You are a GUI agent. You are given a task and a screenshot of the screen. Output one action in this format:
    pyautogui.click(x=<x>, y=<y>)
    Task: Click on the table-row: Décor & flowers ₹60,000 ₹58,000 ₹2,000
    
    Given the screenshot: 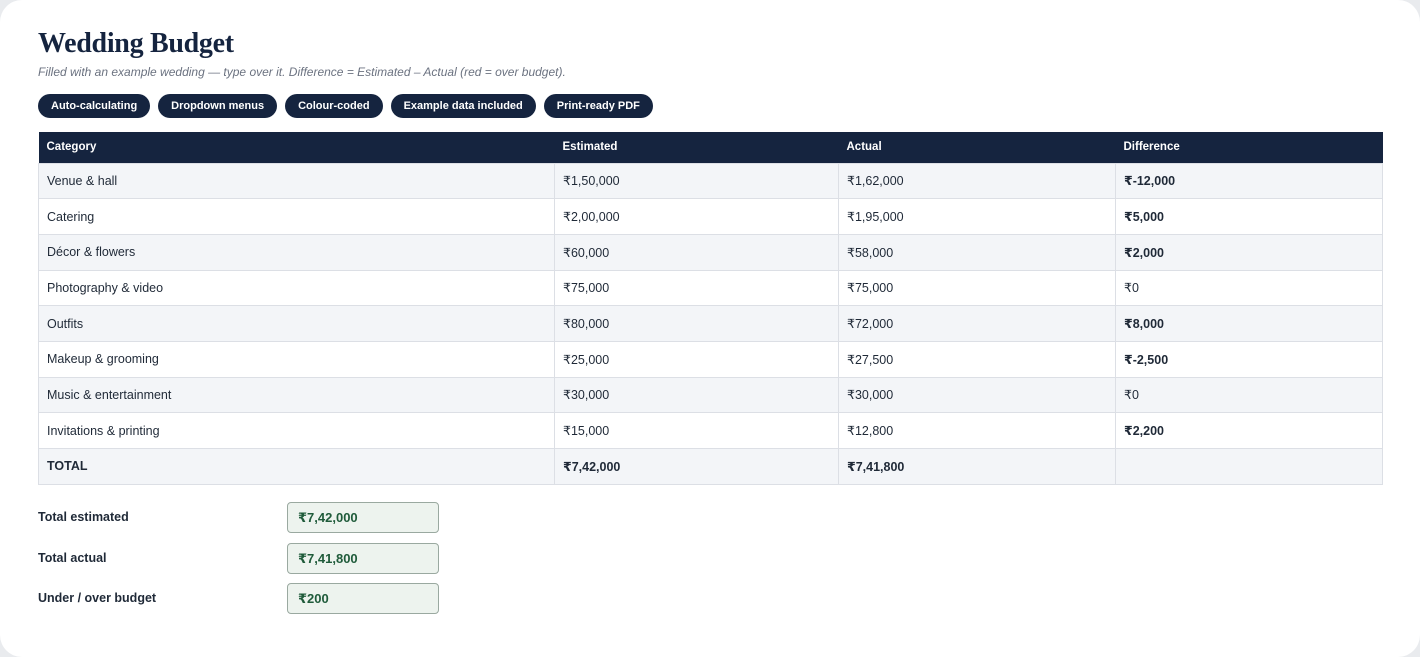 What is the action you would take?
    pyautogui.click(x=710, y=252)
    